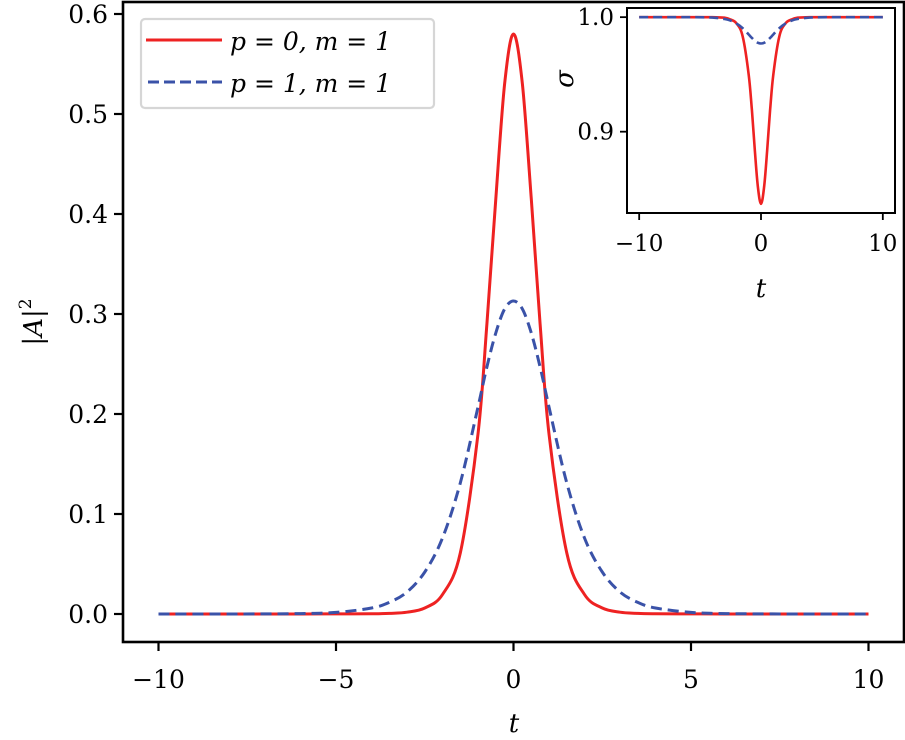  Describe the element at coordinates (761, 30) in the screenshot. I see `series-dashed-p1-m1` at that location.